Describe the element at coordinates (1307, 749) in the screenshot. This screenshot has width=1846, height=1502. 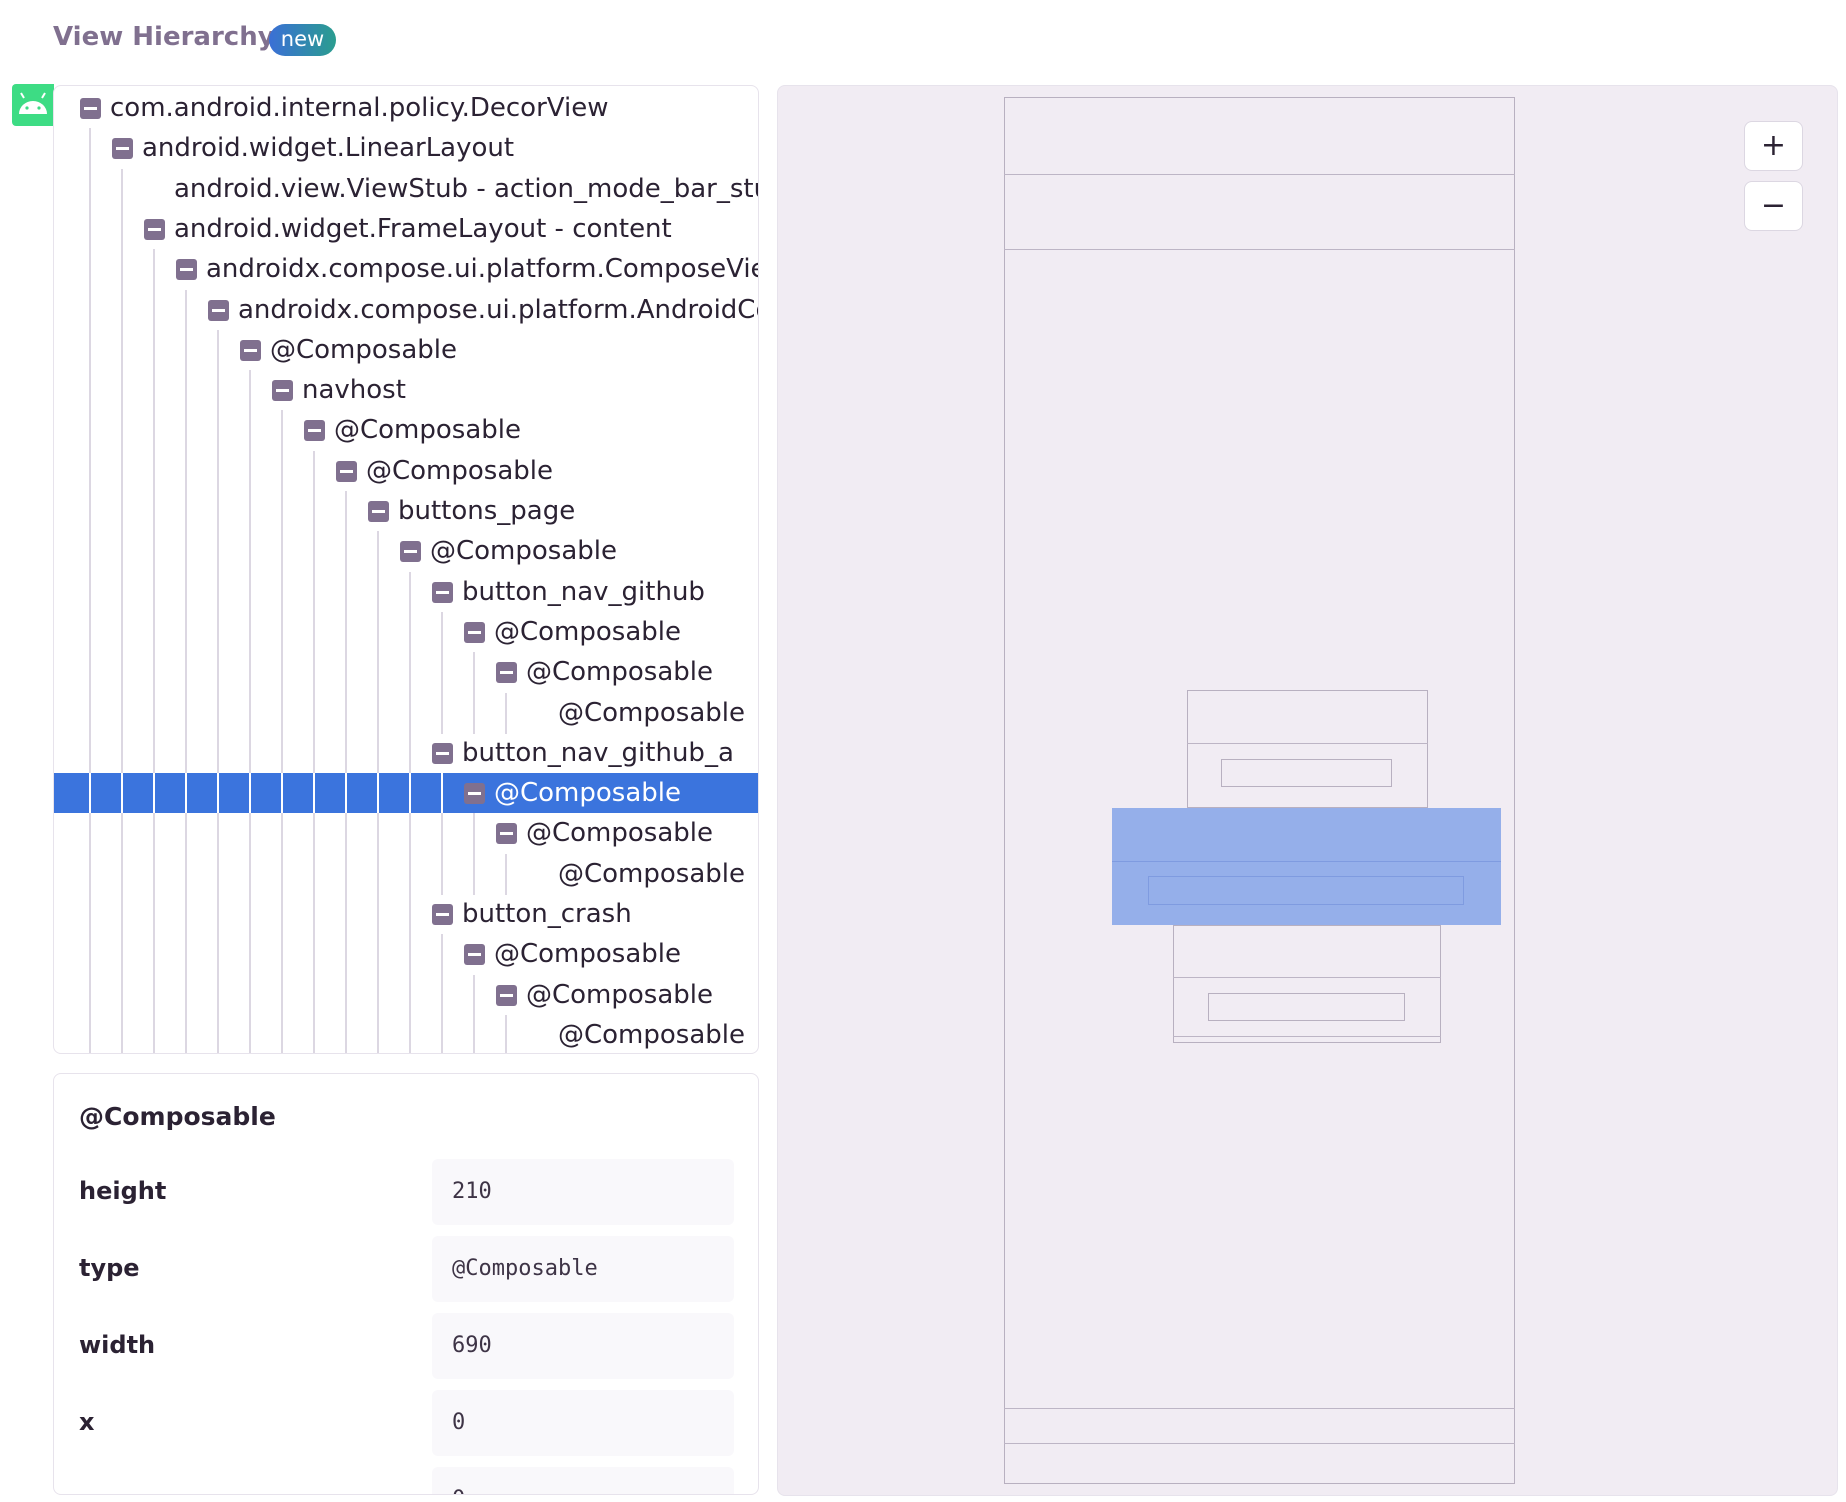
I see `button-nav-github-outline` at that location.